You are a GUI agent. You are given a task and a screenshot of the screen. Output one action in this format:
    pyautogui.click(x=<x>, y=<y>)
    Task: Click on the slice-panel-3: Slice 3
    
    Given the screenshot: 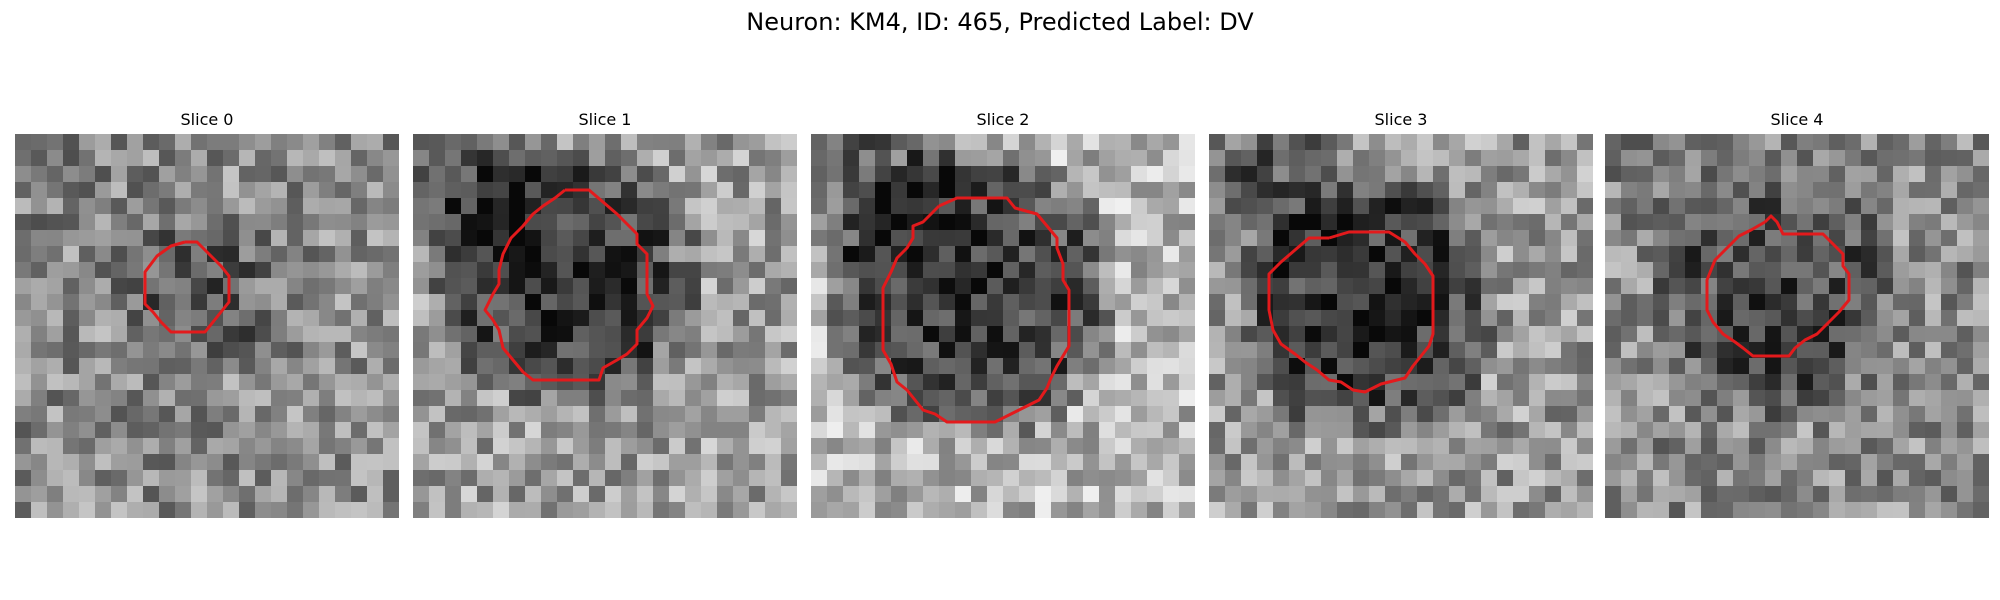 What is the action you would take?
    pyautogui.click(x=1401, y=314)
    